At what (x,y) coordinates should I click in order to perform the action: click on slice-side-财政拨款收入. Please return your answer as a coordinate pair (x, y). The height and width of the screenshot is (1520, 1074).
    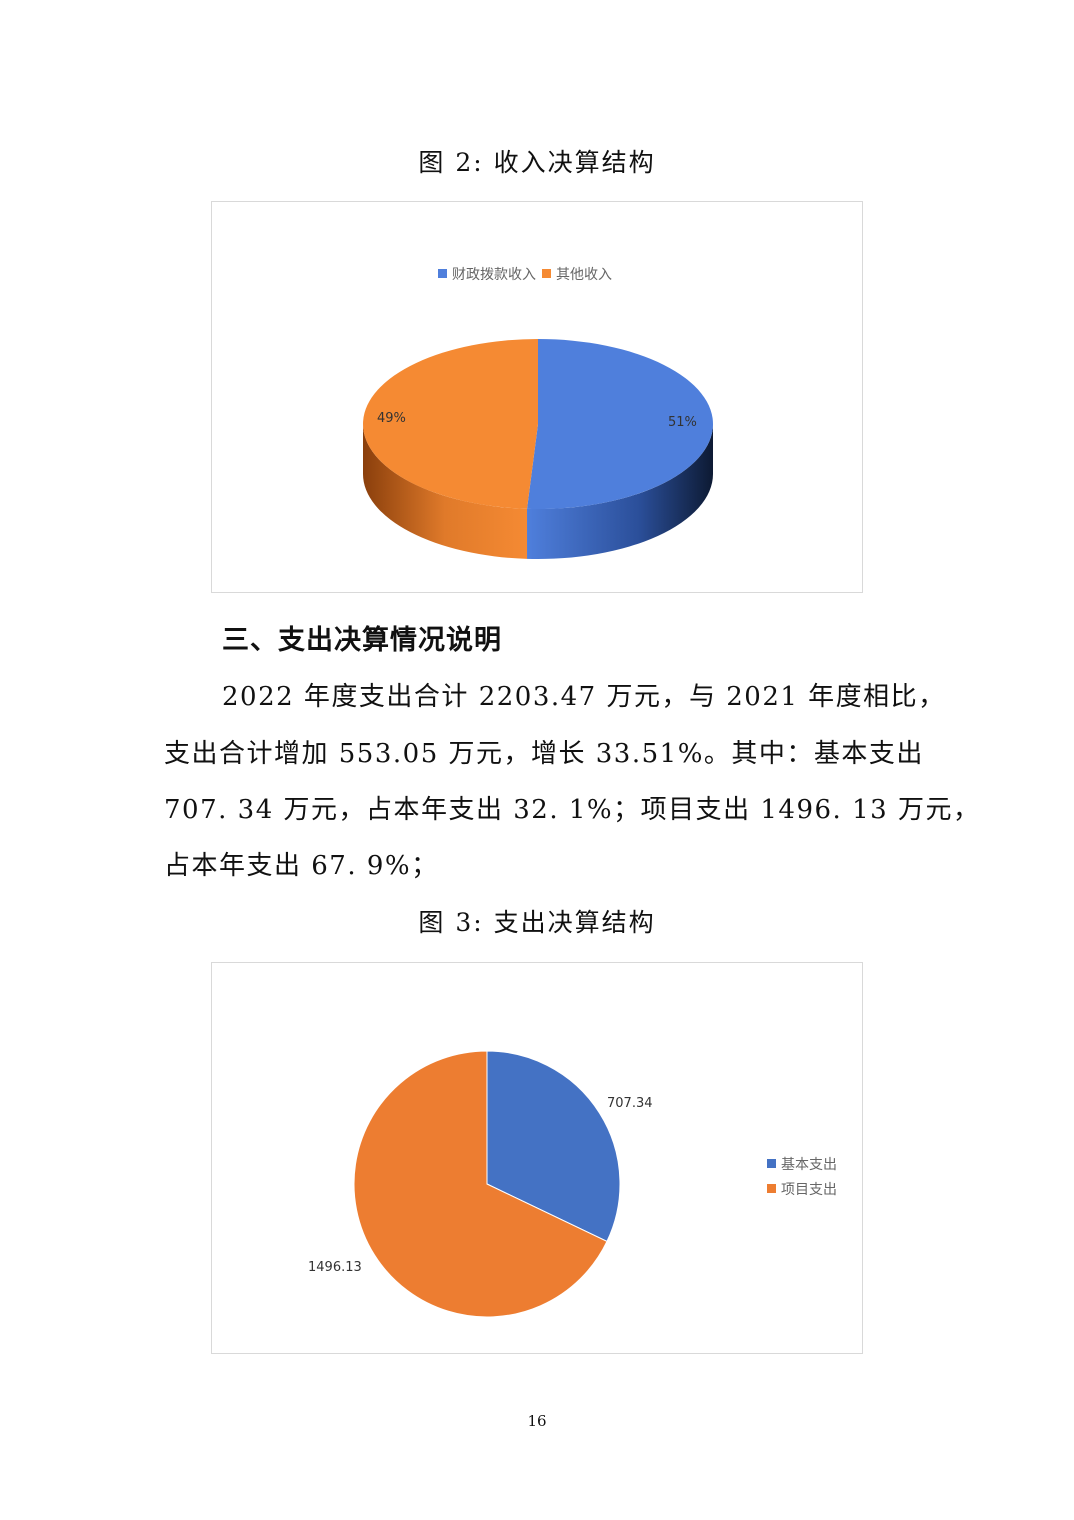
    Looking at the image, I should click on (620, 491).